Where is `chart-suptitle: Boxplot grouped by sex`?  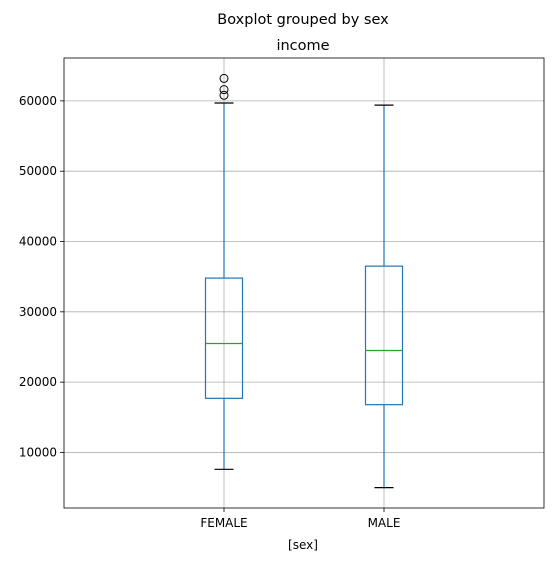 chart-suptitle: Boxplot grouped by sex is located at coordinates (303, 20).